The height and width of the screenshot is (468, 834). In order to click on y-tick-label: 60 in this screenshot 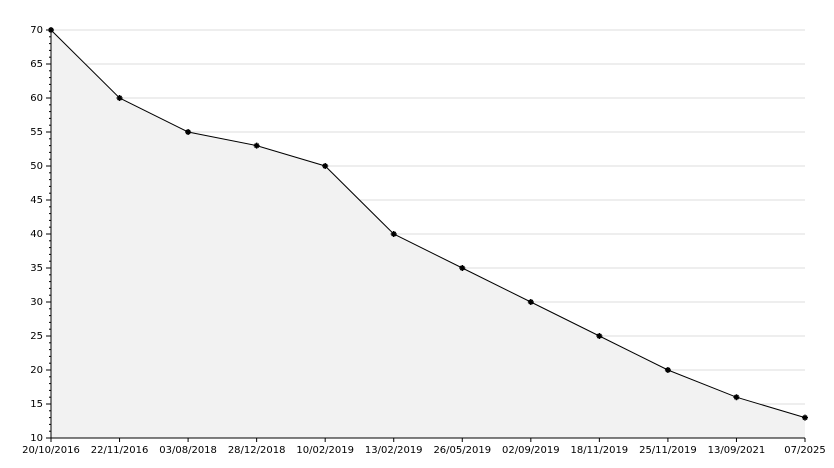, I will do `click(36, 98)`.